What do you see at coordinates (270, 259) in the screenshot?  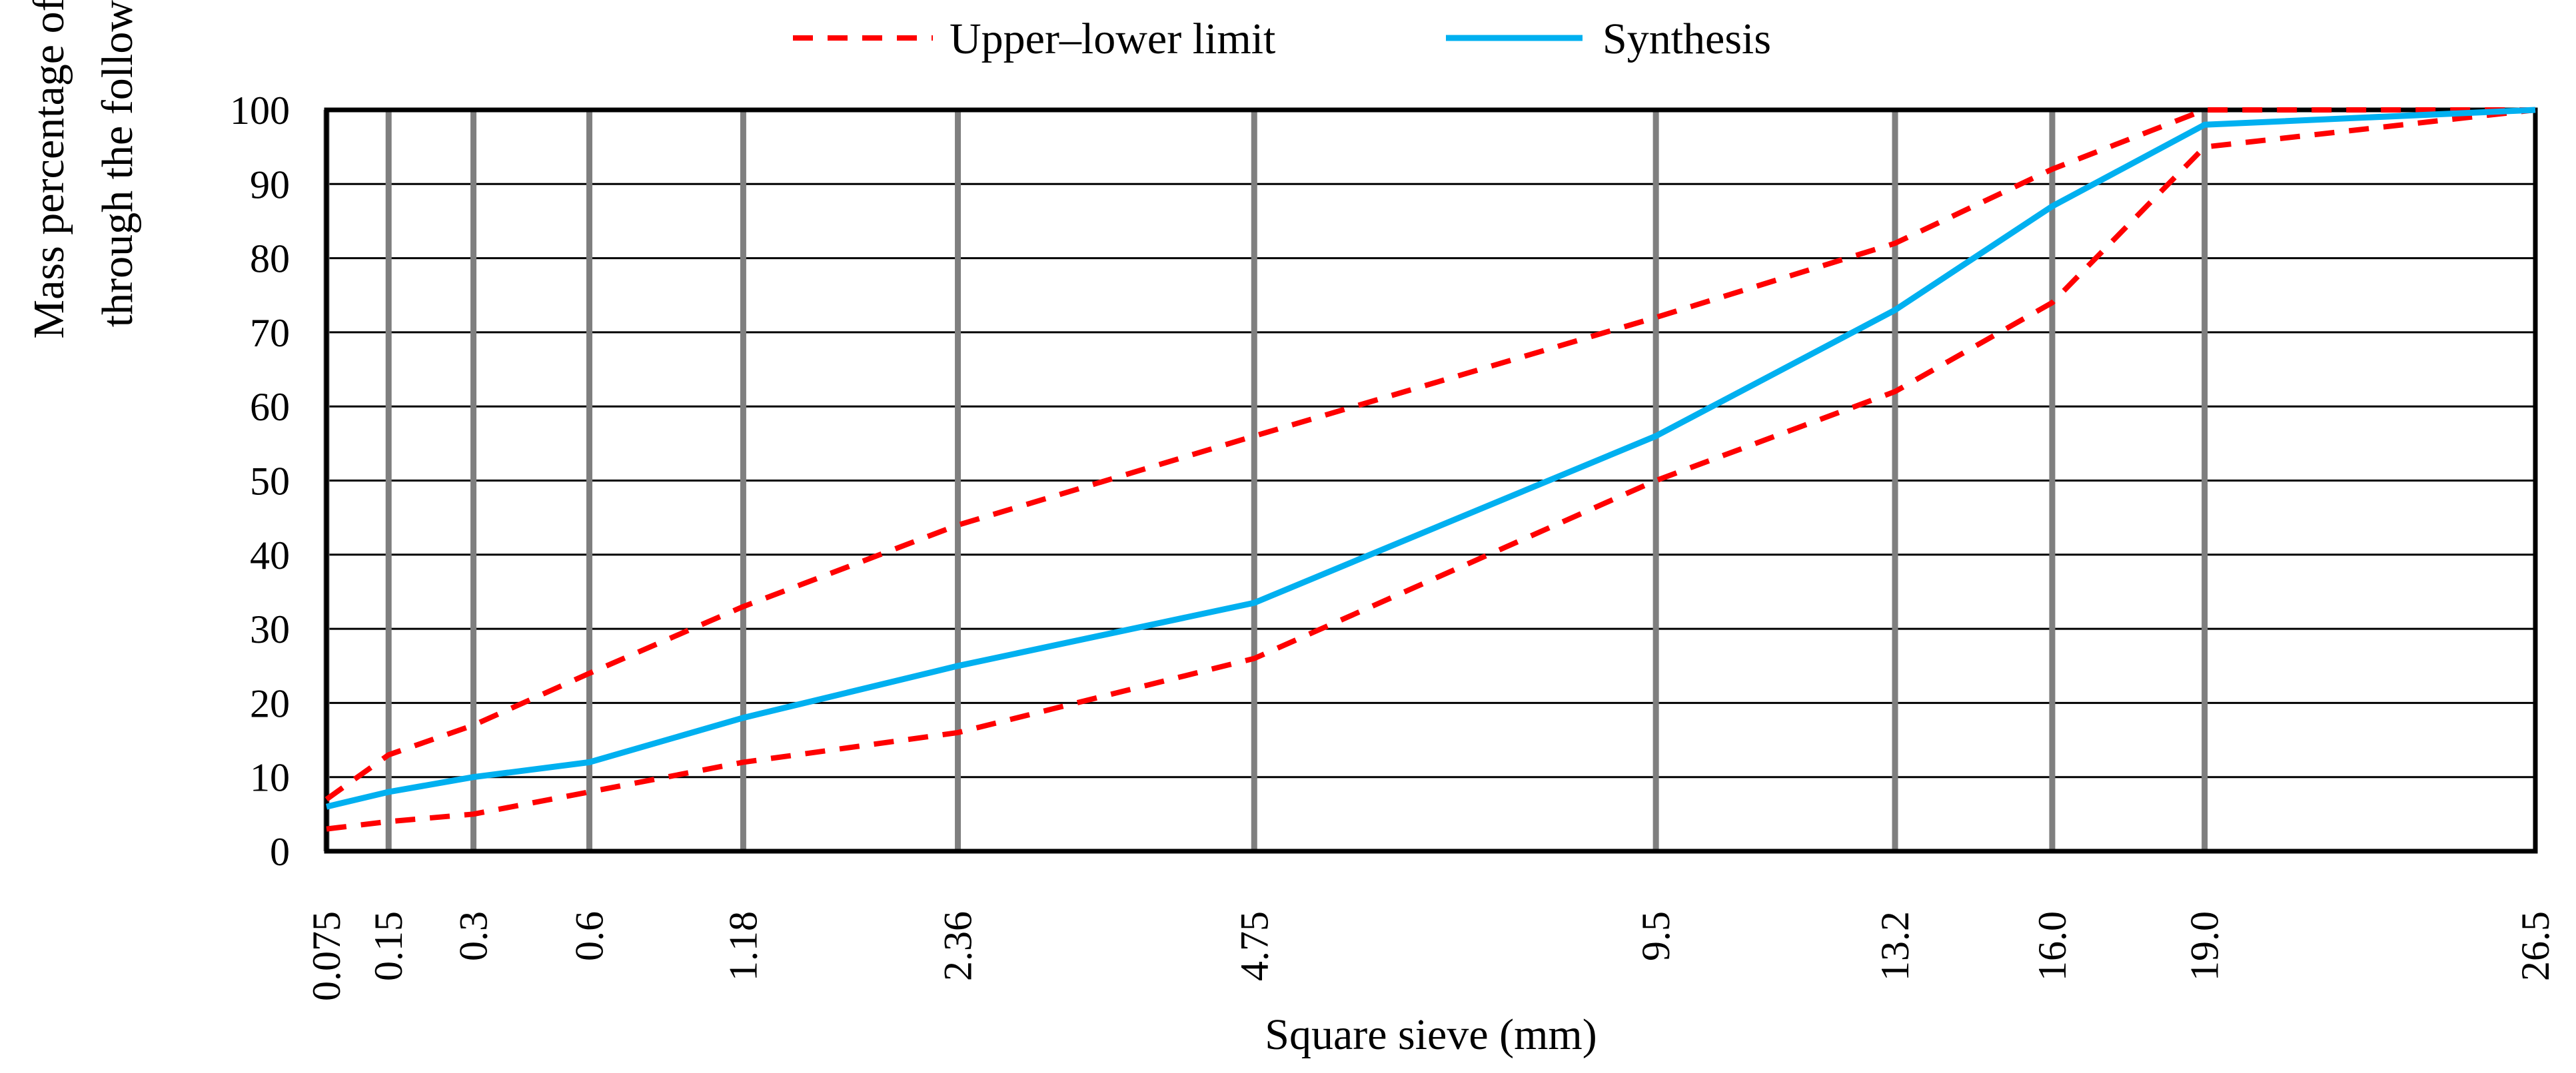 I see `y-tick-label-80: 80` at bounding box center [270, 259].